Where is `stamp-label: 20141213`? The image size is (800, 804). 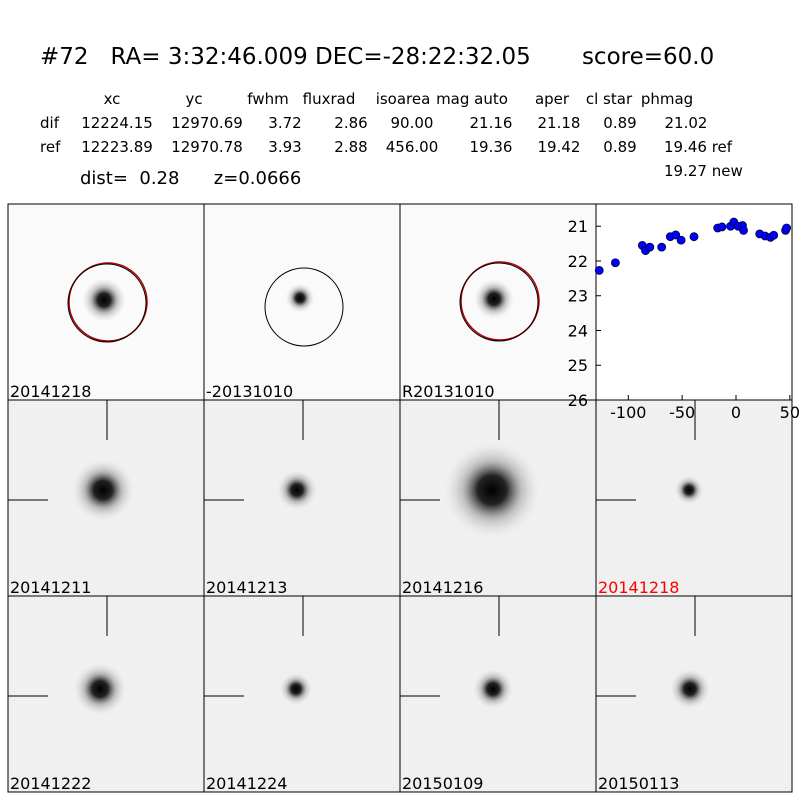 stamp-label: 20141213 is located at coordinates (246, 587).